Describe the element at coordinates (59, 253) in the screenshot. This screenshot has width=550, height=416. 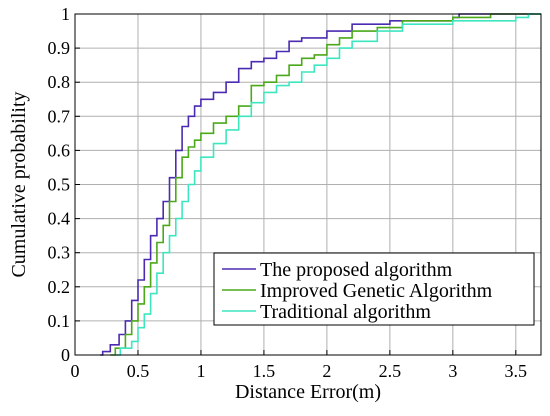
I see `y-tick-label: 0.3` at that location.